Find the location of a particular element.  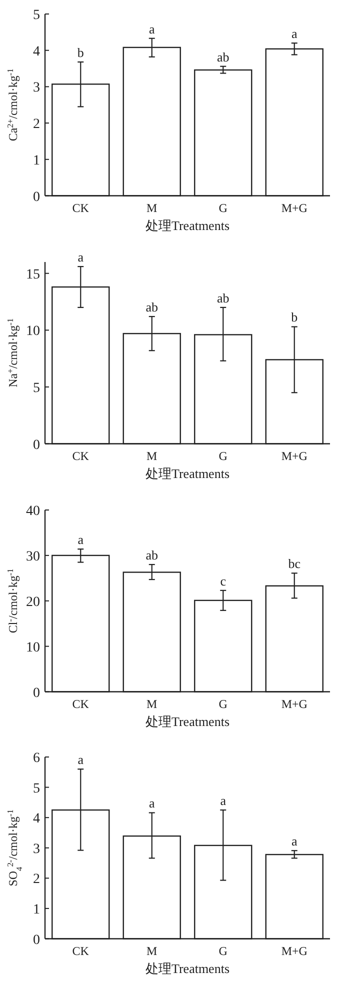

y-tick-label: 20 is located at coordinates (33, 602).